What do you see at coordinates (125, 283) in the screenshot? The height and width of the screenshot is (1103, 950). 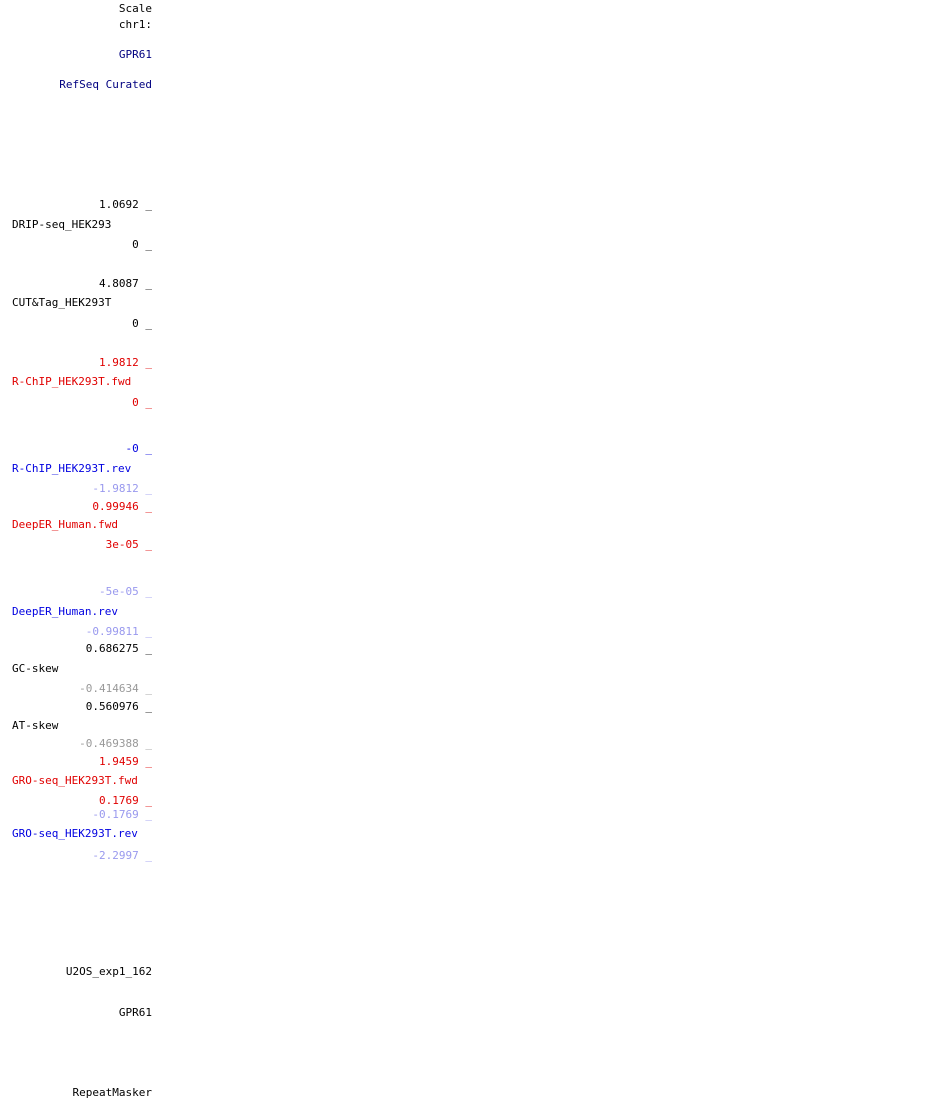 I see `axis-max-label-cut-tag: 4.8087 _` at bounding box center [125, 283].